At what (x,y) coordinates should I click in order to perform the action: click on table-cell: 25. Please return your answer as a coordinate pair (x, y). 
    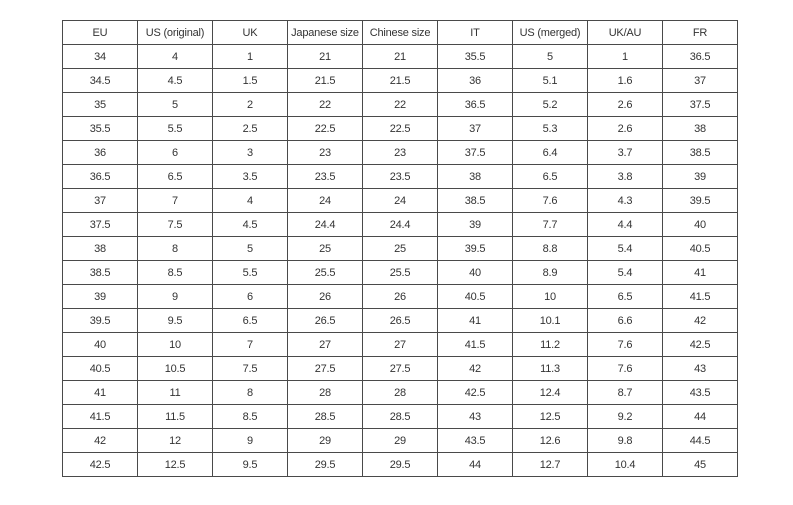
    Looking at the image, I should click on (400, 248).